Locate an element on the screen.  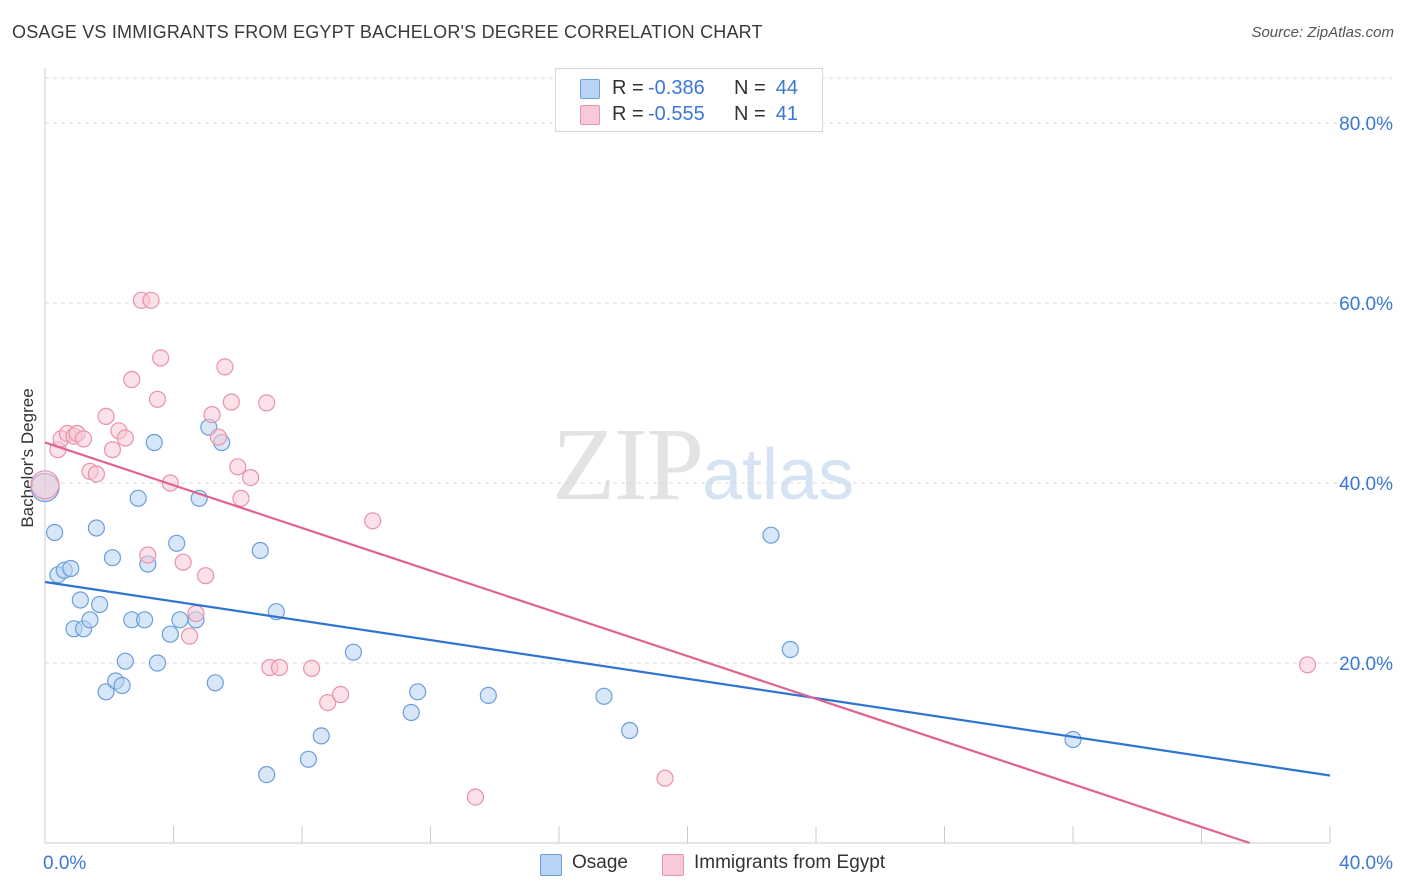
source-label: Source: ZipAtlas.com is located at coordinates (1322, 32).